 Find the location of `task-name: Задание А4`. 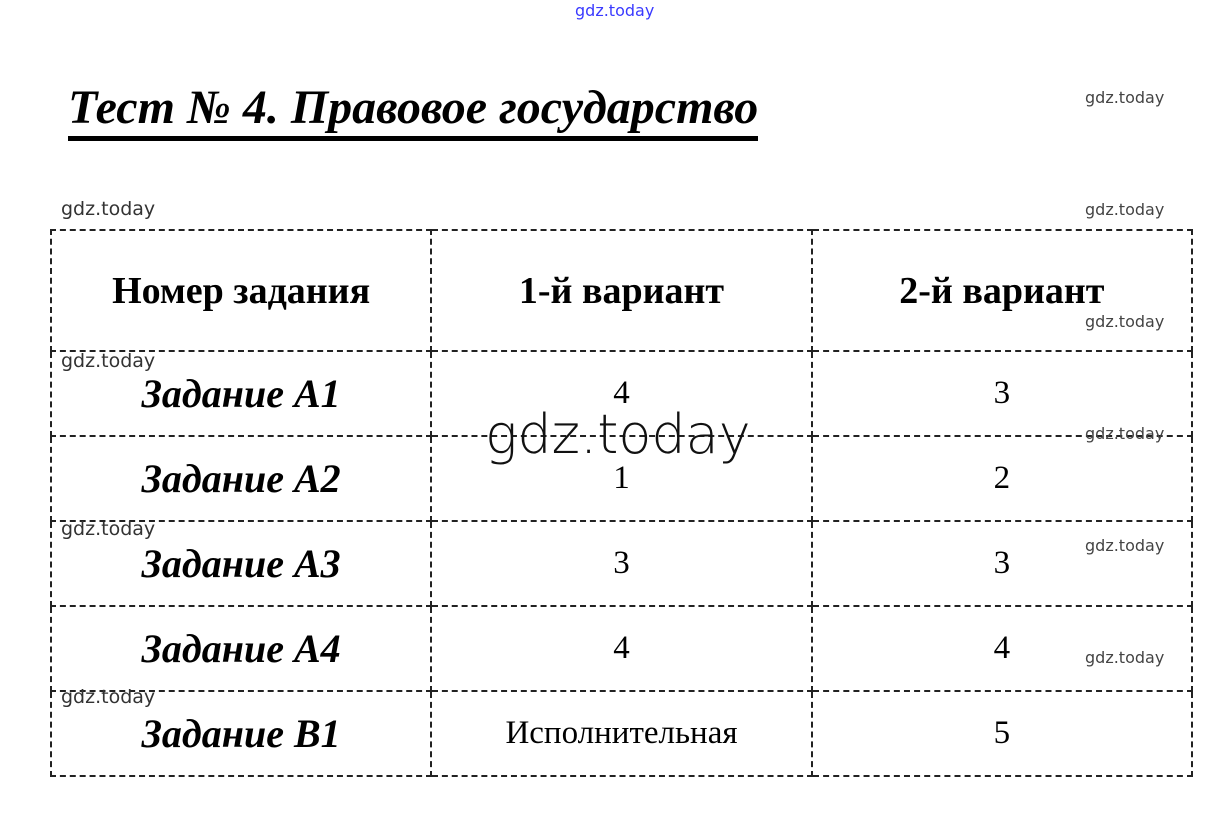

task-name: Задание А4 is located at coordinates (241, 648).